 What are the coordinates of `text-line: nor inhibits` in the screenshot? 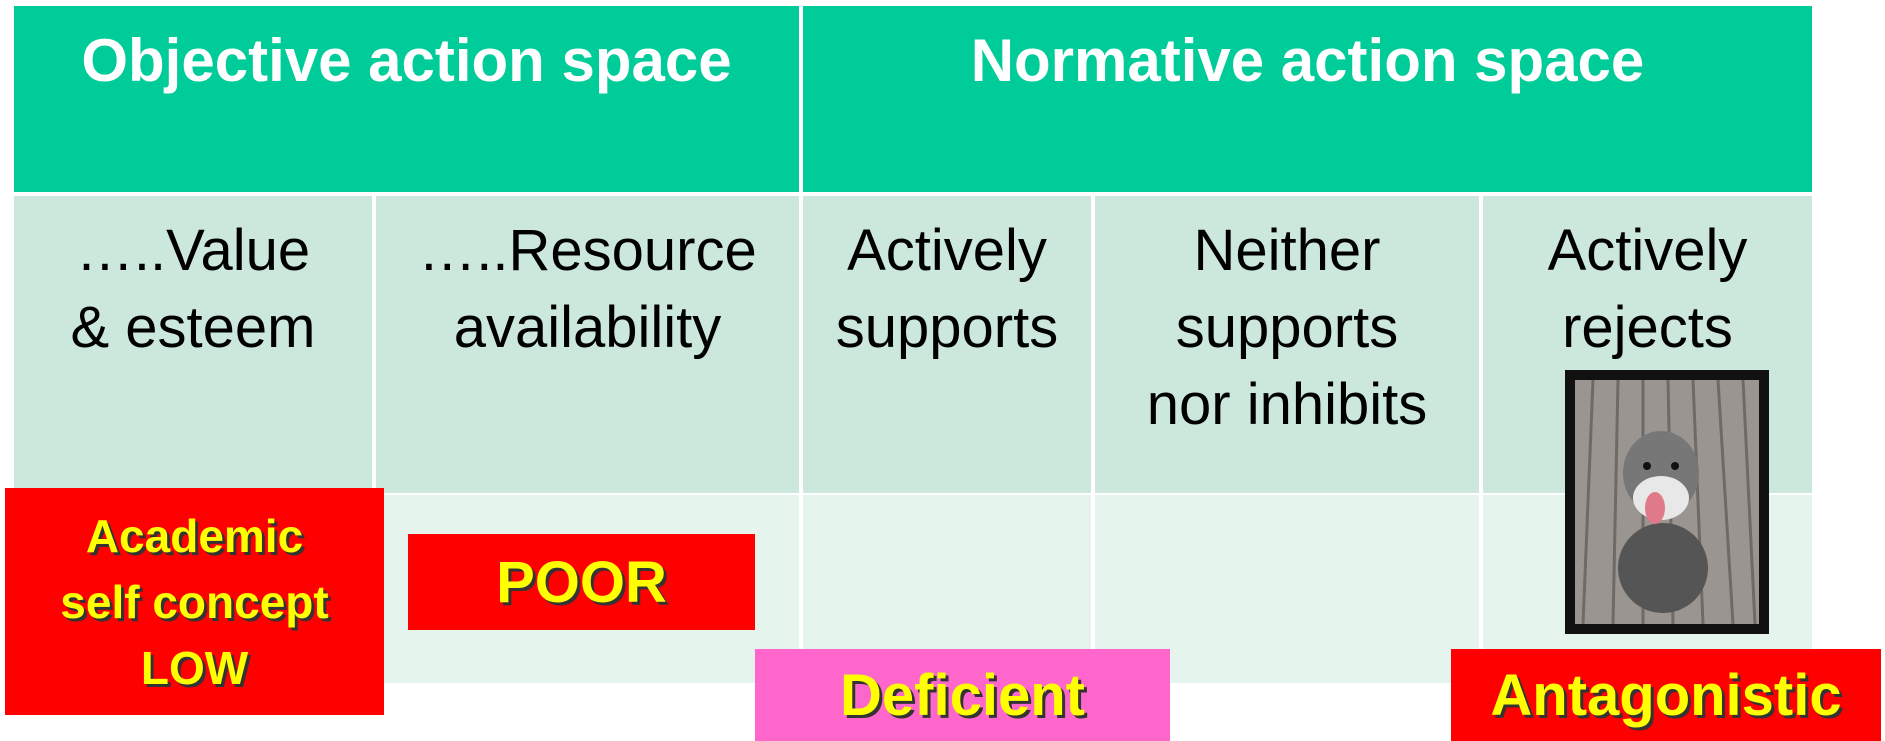 It's located at (1287, 404).